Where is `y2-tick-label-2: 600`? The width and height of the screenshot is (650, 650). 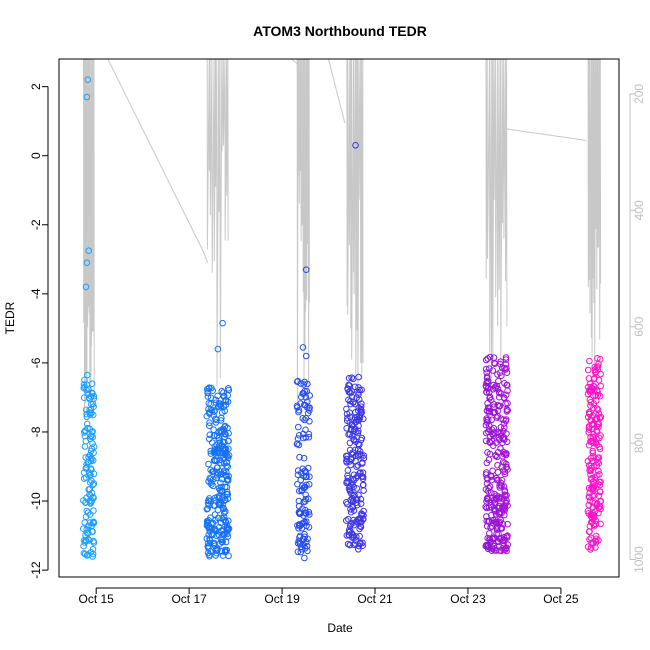 y2-tick-label-2: 600 is located at coordinates (639, 326).